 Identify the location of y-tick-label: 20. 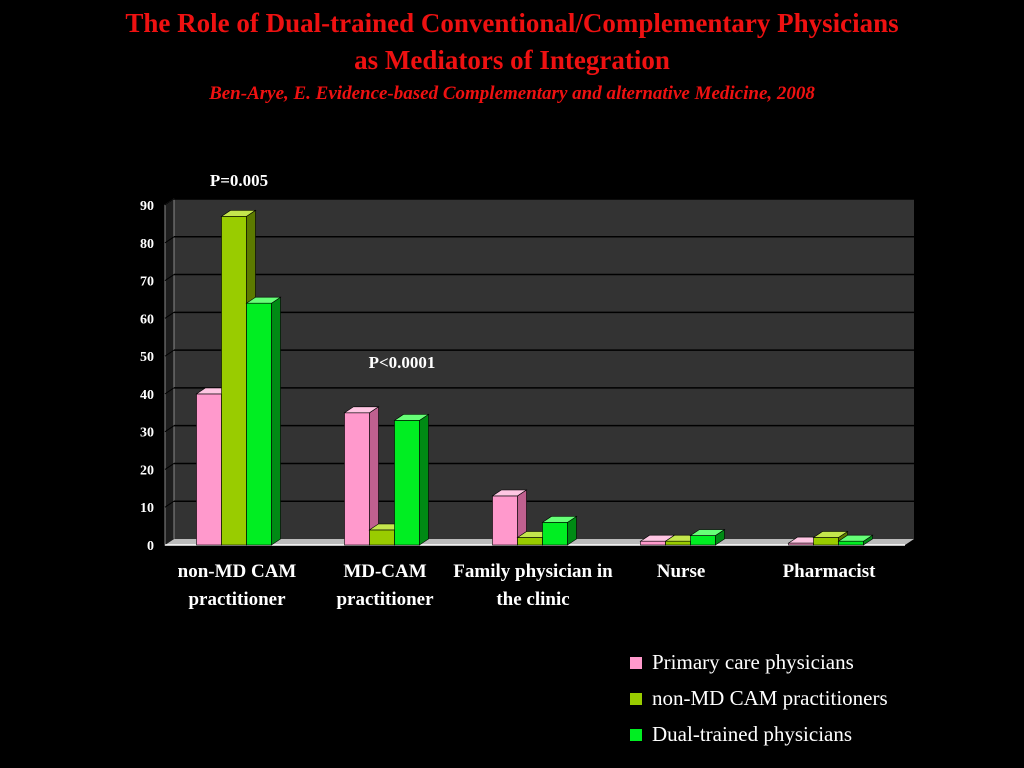
(147, 470).